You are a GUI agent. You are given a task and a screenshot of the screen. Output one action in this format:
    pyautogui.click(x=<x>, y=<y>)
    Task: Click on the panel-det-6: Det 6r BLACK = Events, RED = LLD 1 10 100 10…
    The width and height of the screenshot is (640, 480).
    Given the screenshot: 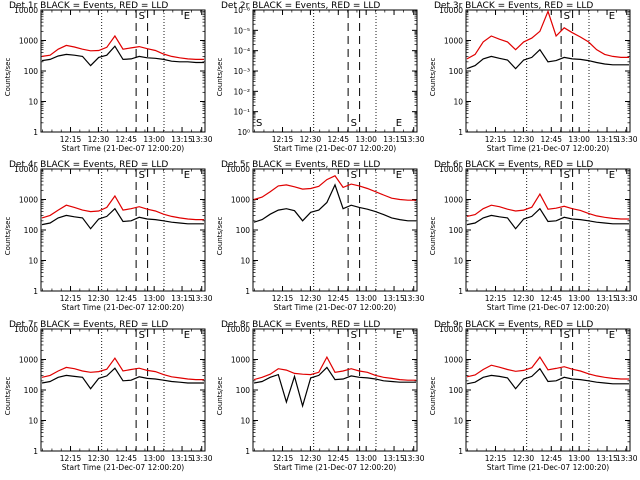 What is the action you would take?
    pyautogui.click(x=533, y=236)
    